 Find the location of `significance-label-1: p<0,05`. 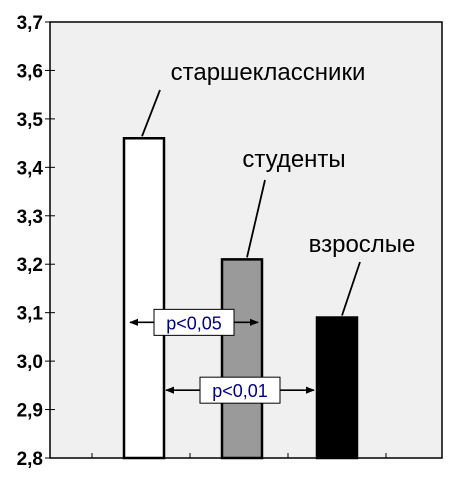

significance-label-1: p<0,05 is located at coordinates (194, 323).